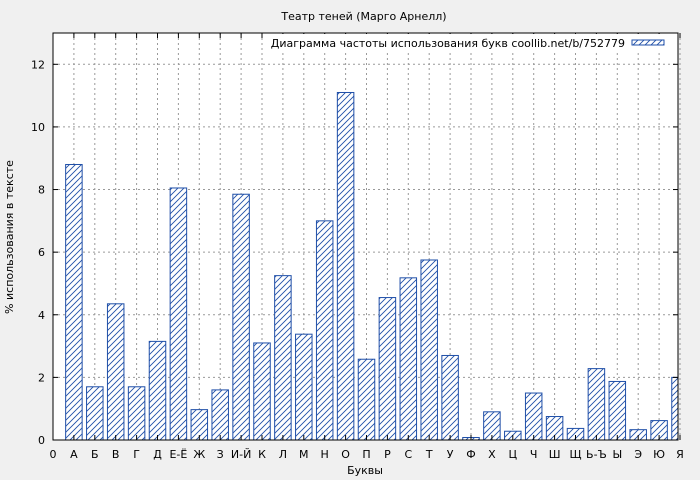  I want to click on x-axis-label: Буквы, so click(365, 470).